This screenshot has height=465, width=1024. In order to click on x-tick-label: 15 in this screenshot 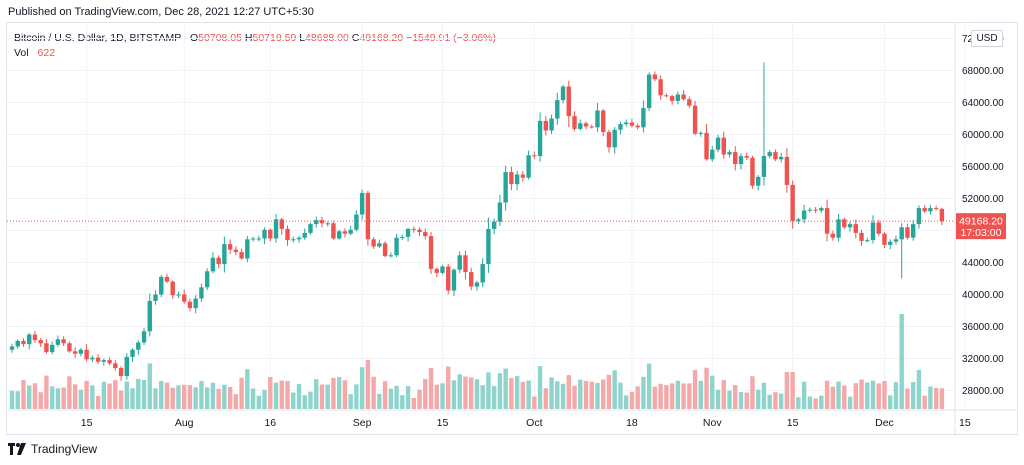, I will do `click(443, 423)`.